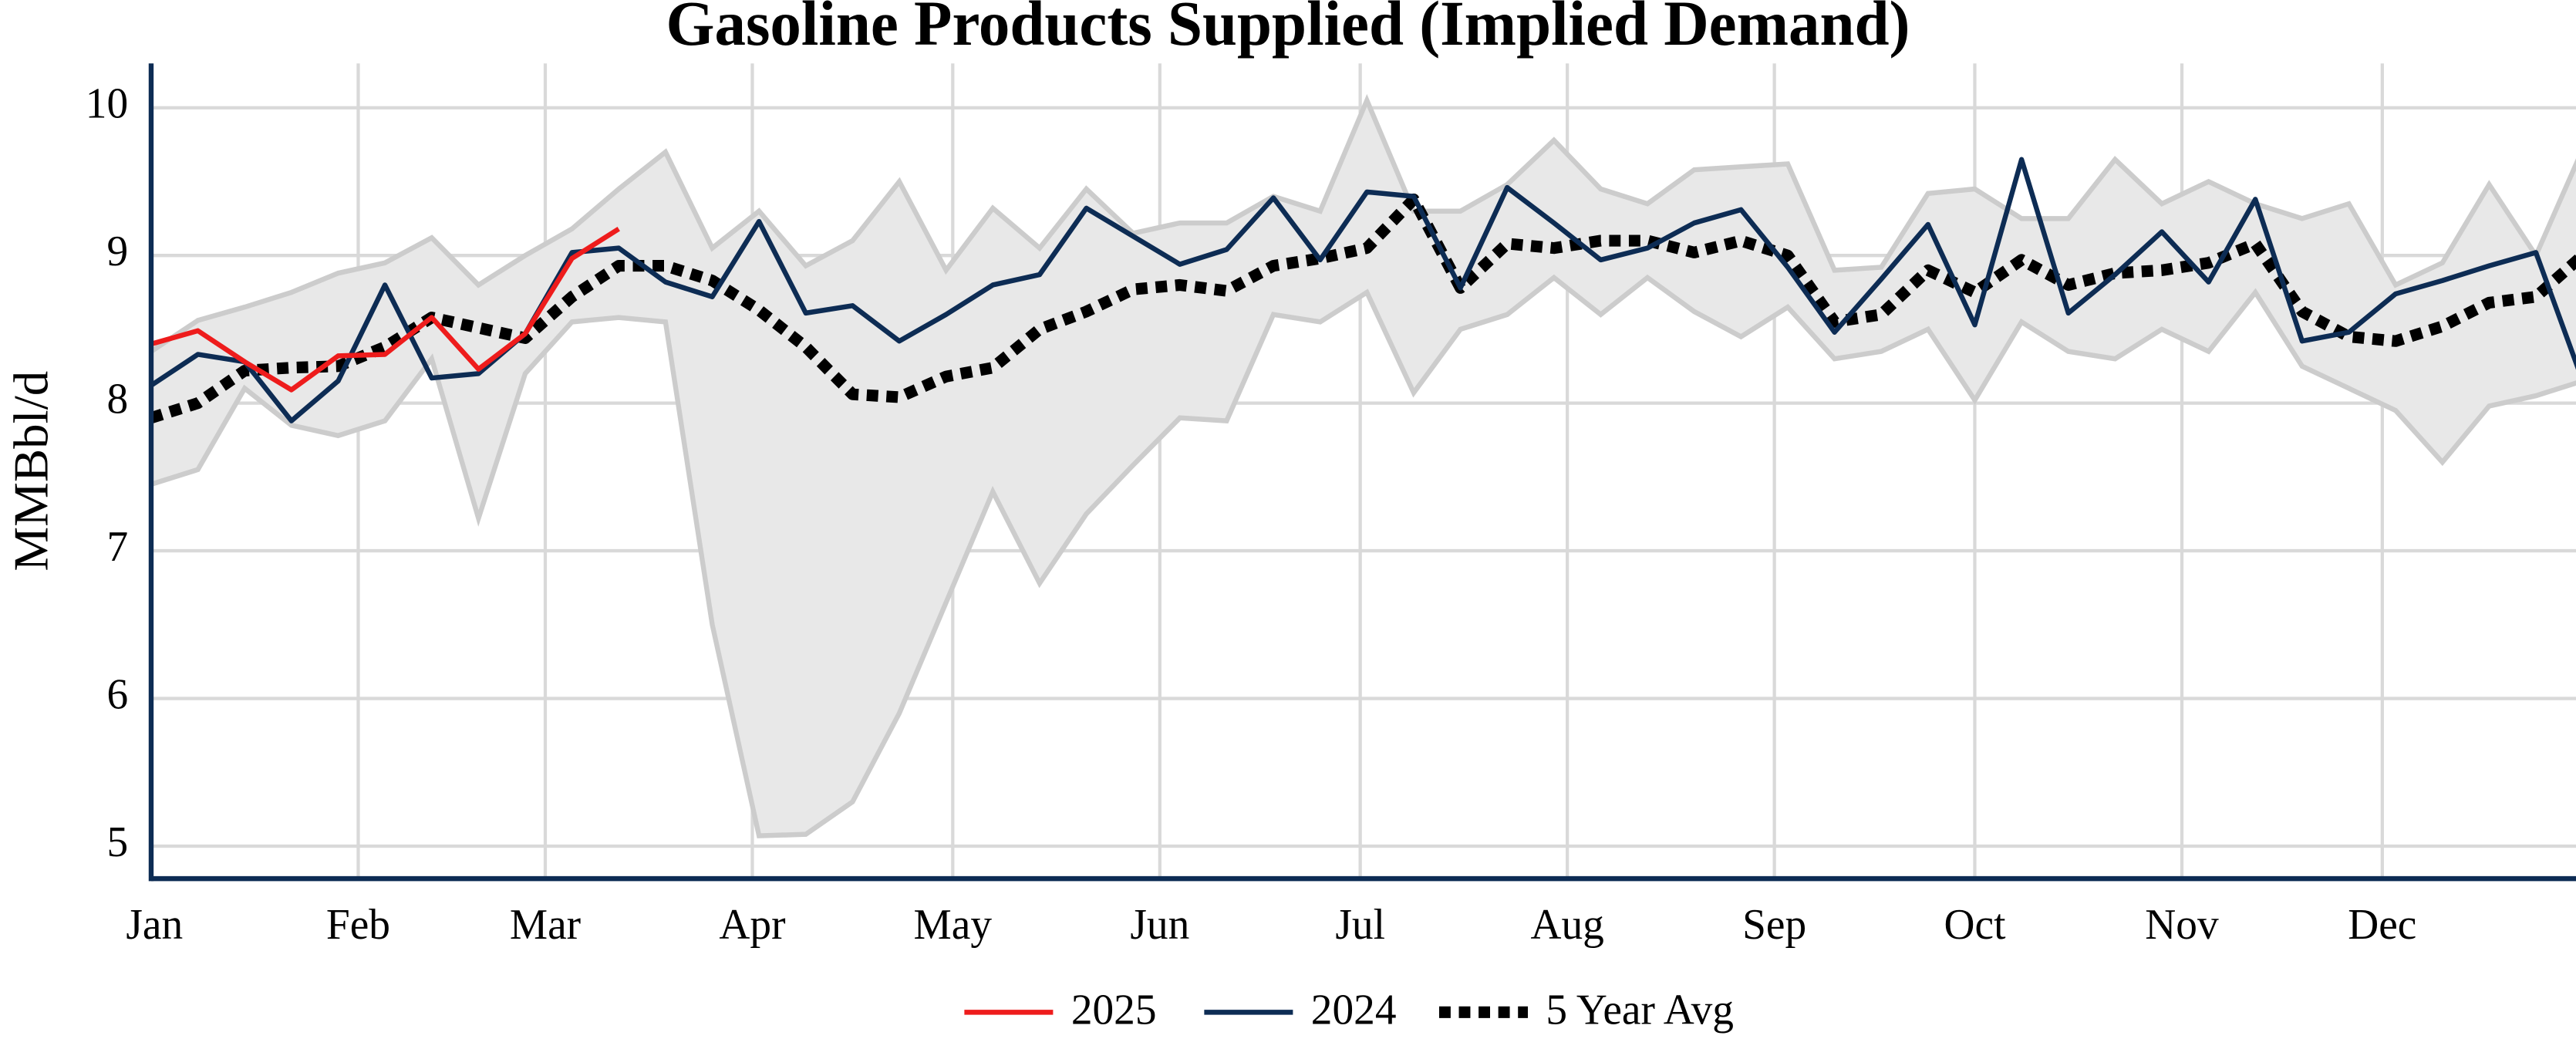 This screenshot has height=1049, width=2576. What do you see at coordinates (1640, 1010) in the screenshot?
I see `legend-label: 5 Year Avg` at bounding box center [1640, 1010].